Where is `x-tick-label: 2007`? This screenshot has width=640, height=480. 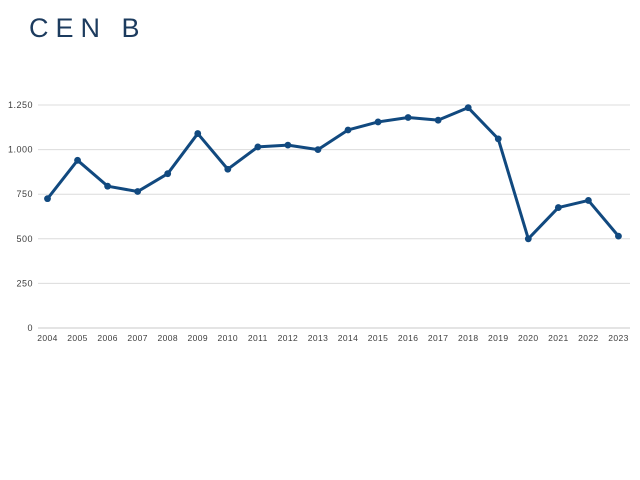 x-tick-label: 2007 is located at coordinates (137, 338).